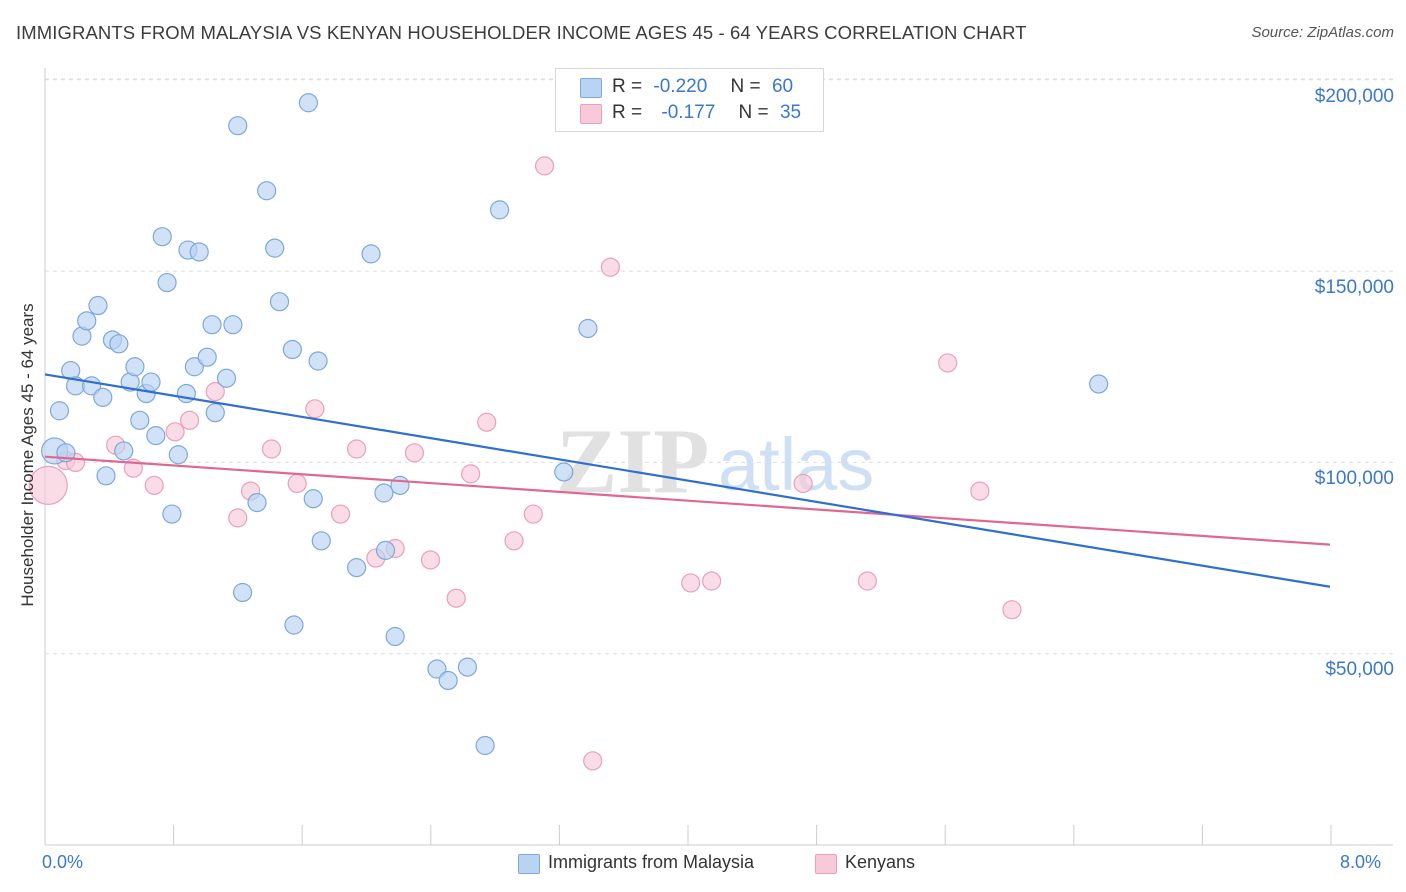 The width and height of the screenshot is (1406, 892). What do you see at coordinates (790, 112) in the screenshot?
I see `legend-n-kenyans: 35` at bounding box center [790, 112].